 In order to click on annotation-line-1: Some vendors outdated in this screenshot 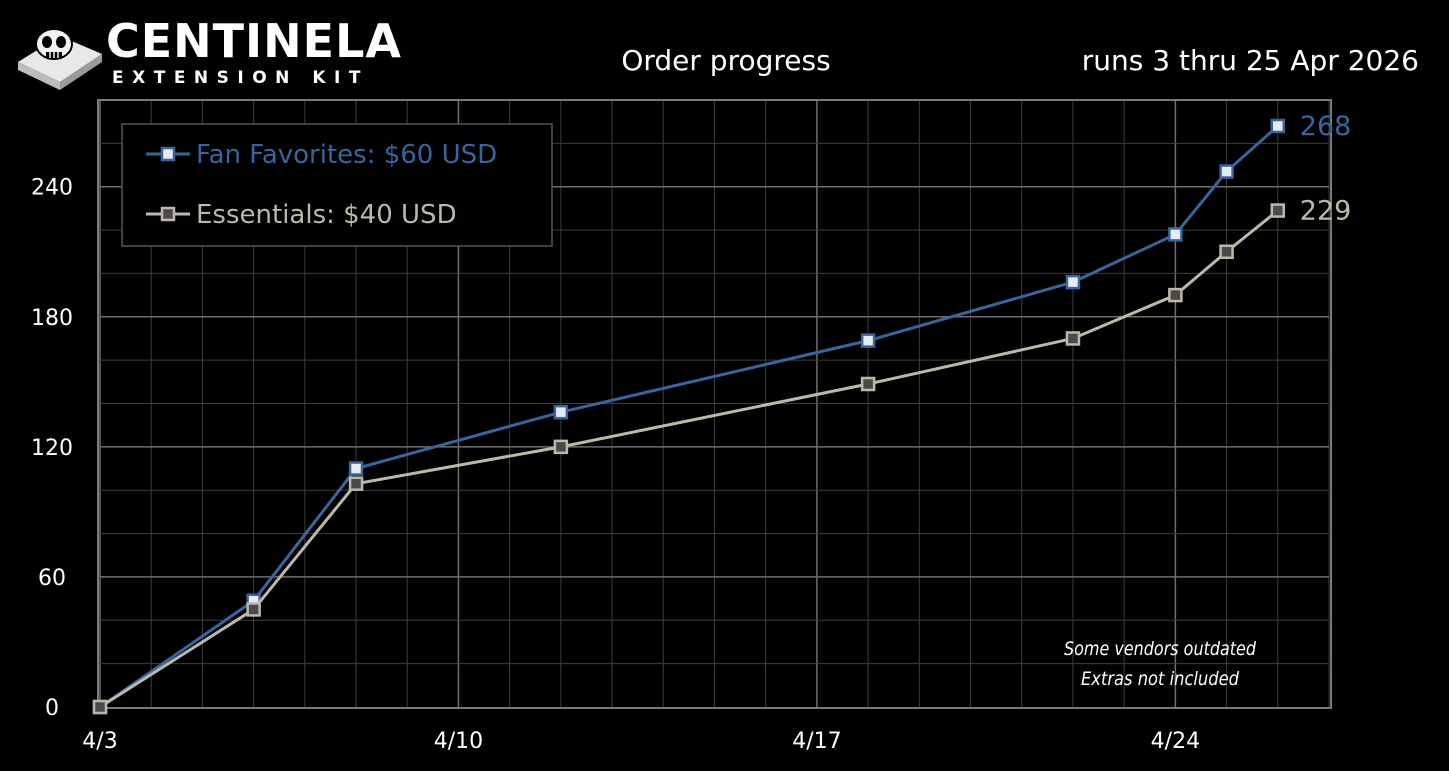, I will do `click(1160, 649)`.